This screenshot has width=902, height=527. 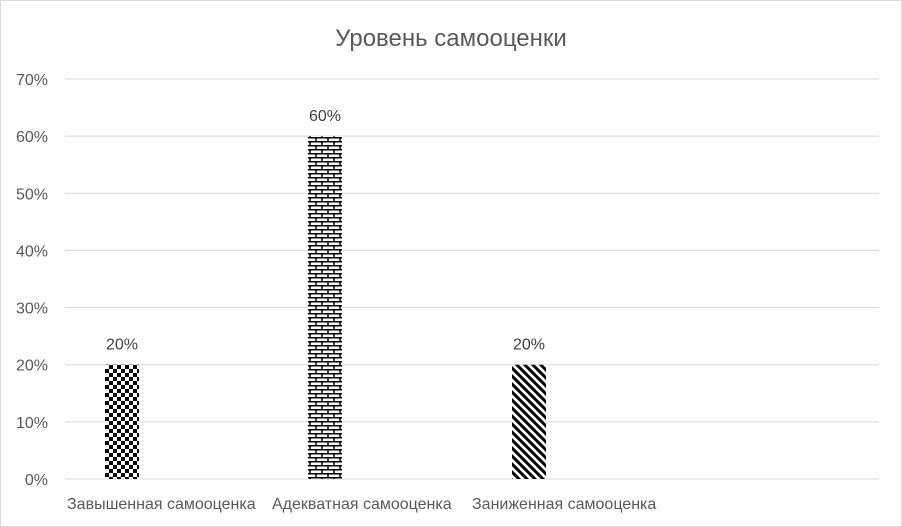 I want to click on y-tick-label: 60%, so click(x=32, y=137).